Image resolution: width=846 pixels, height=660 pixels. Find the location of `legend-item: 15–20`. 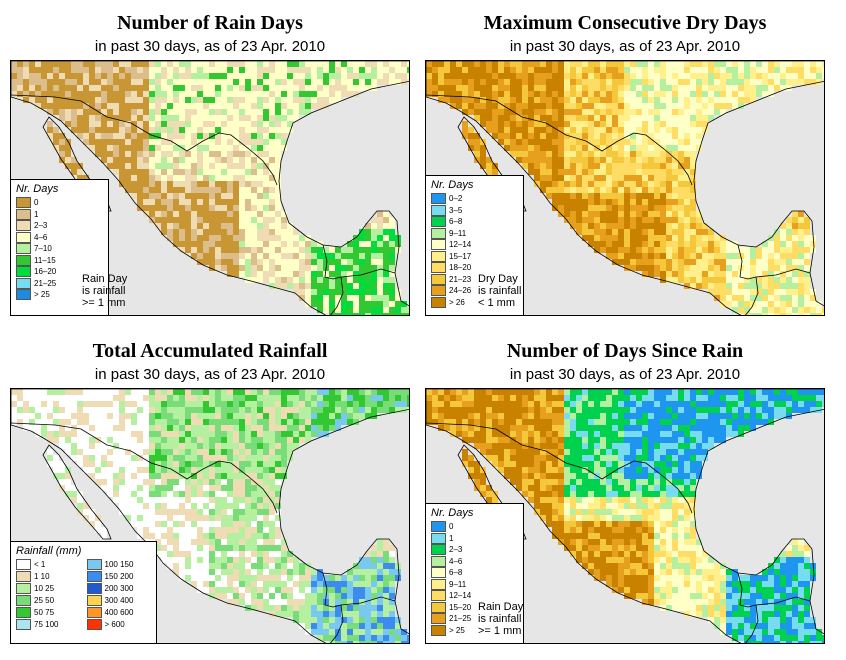

legend-item: 15–20 is located at coordinates (474, 607).